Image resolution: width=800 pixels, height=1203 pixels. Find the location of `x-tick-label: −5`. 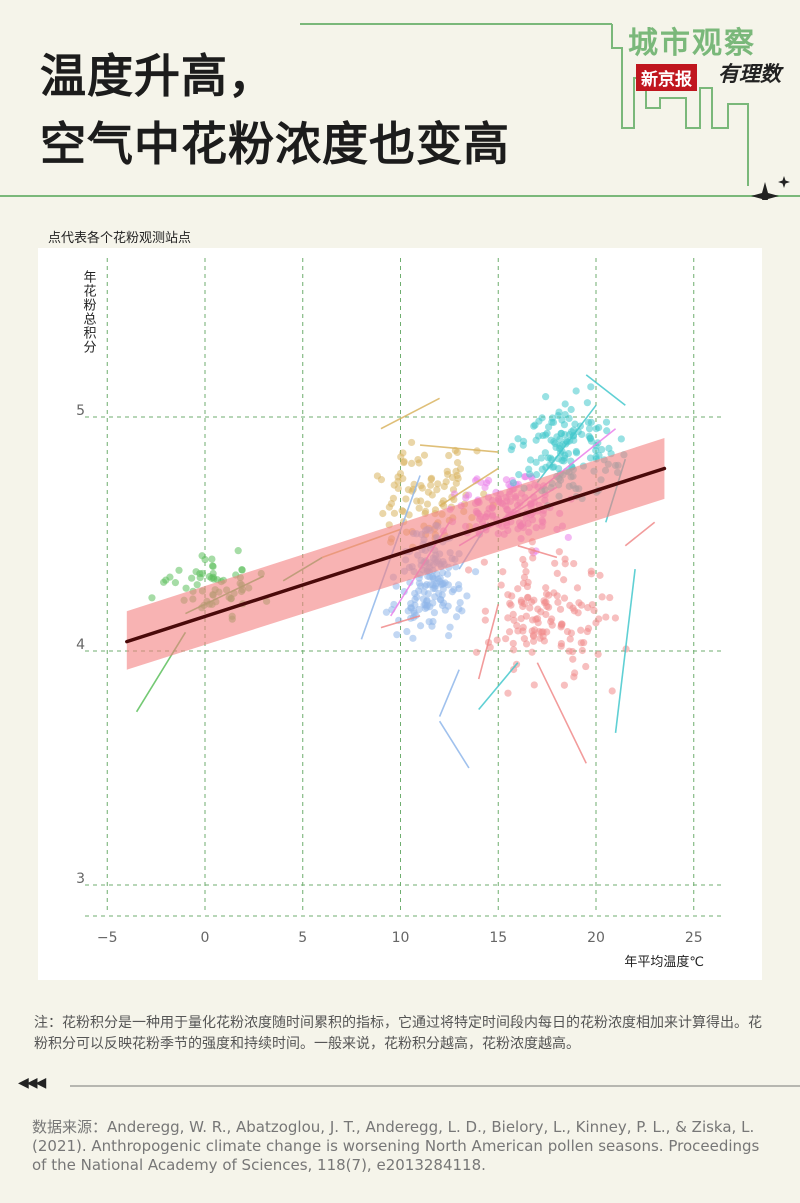

x-tick-label: −5 is located at coordinates (107, 938).